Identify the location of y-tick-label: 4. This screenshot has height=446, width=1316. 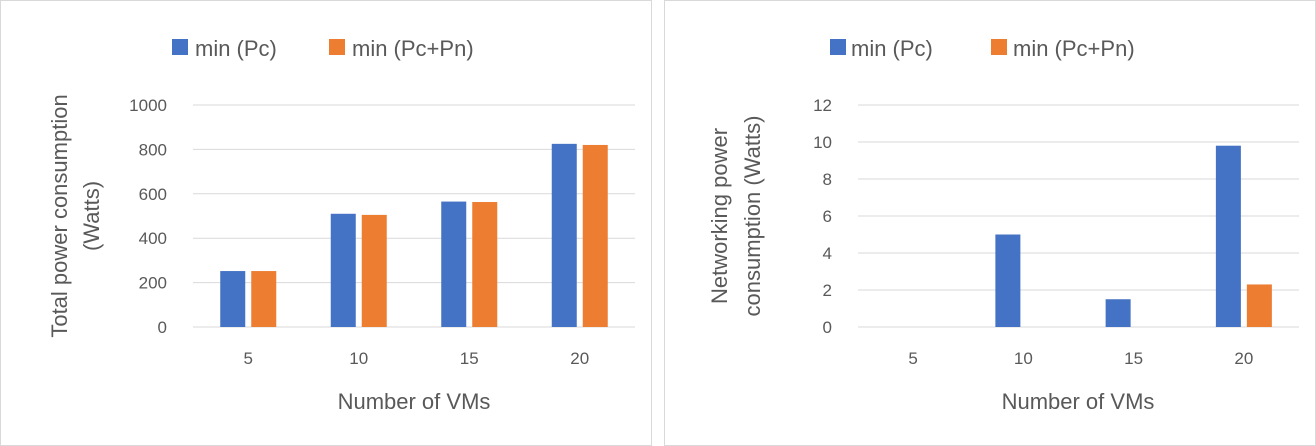
(827, 253).